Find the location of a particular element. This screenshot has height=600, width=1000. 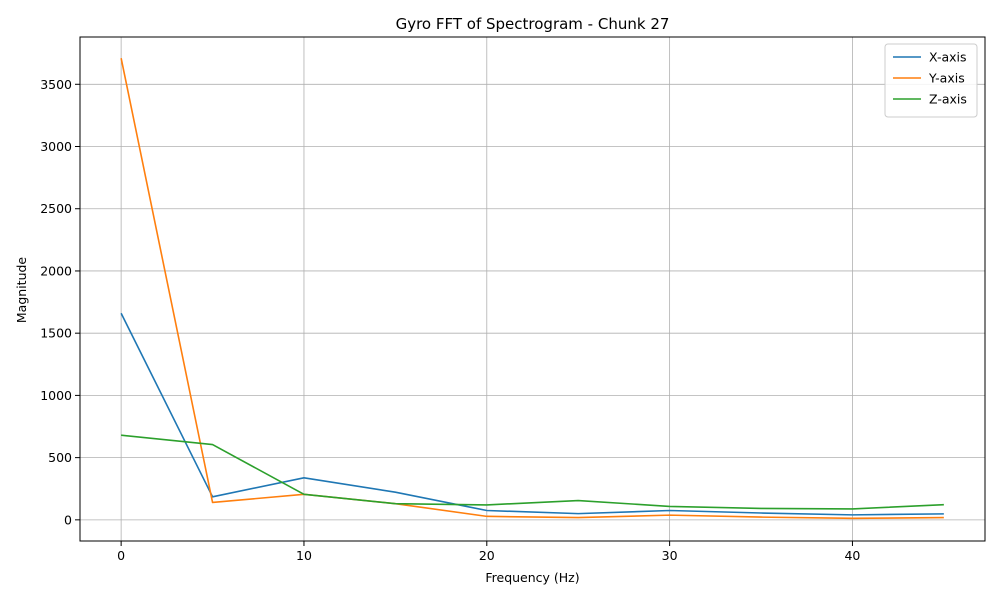

y-tick-label: 1500 is located at coordinates (56, 333).